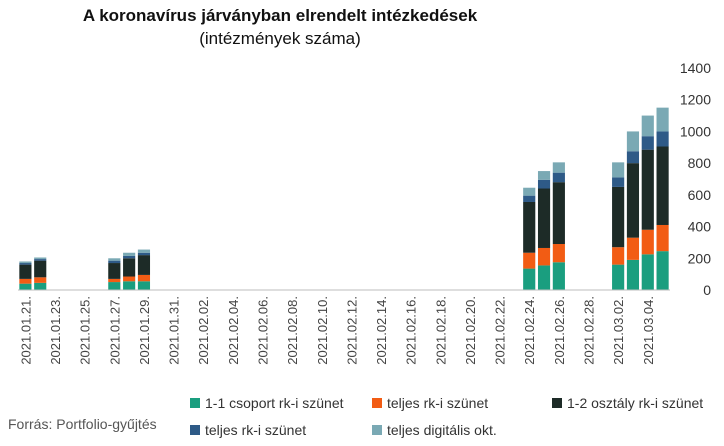  I want to click on source-note: Forrás: Portfolio-gyűjtés, so click(82, 424).